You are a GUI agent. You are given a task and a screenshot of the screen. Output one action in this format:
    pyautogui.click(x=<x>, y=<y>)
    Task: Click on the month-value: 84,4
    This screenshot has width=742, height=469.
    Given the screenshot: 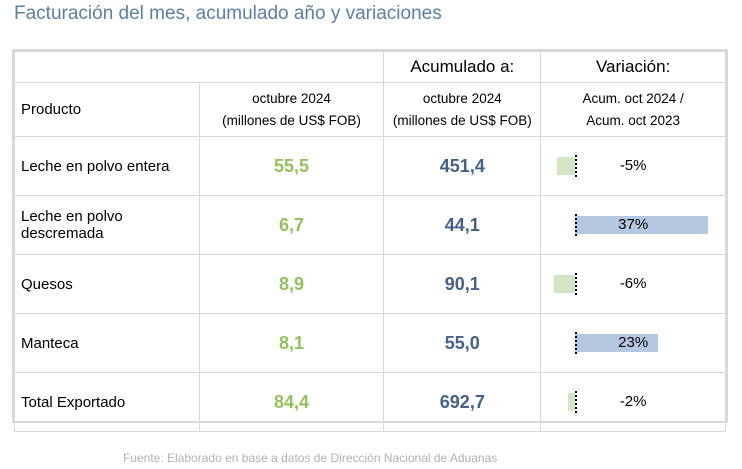 What is the action you would take?
    pyautogui.click(x=291, y=402)
    